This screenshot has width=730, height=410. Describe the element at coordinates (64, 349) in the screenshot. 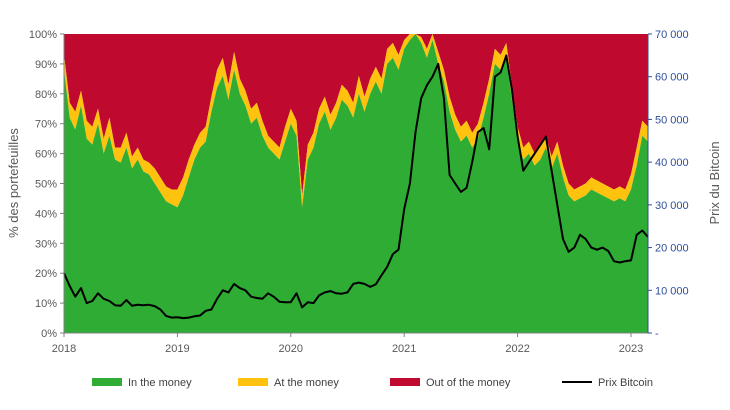

I see `x-tick-label: 2018` at that location.